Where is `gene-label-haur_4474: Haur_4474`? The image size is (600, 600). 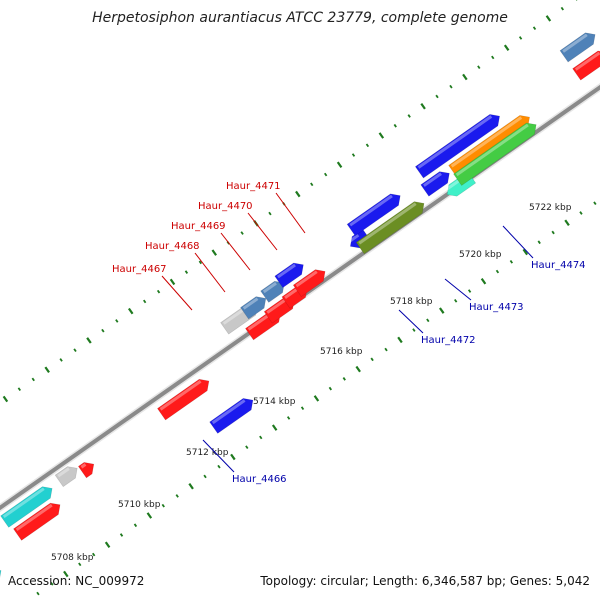 gene-label-haur_4474: Haur_4474 is located at coordinates (558, 265).